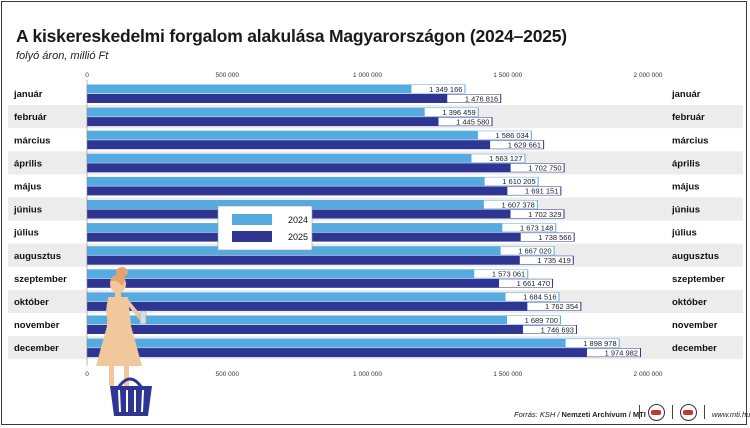 This screenshot has width=750, height=428. What do you see at coordinates (561, 306) in the screenshot?
I see `value-label-2025-10: 1 762 354` at bounding box center [561, 306].